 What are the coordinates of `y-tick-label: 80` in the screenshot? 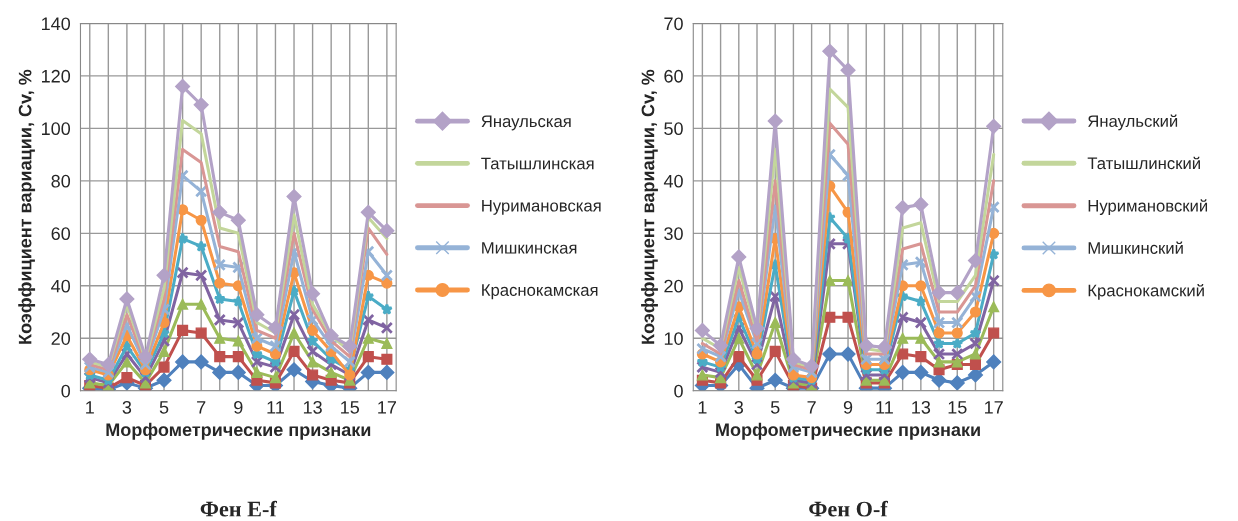 It's located at (61, 181).